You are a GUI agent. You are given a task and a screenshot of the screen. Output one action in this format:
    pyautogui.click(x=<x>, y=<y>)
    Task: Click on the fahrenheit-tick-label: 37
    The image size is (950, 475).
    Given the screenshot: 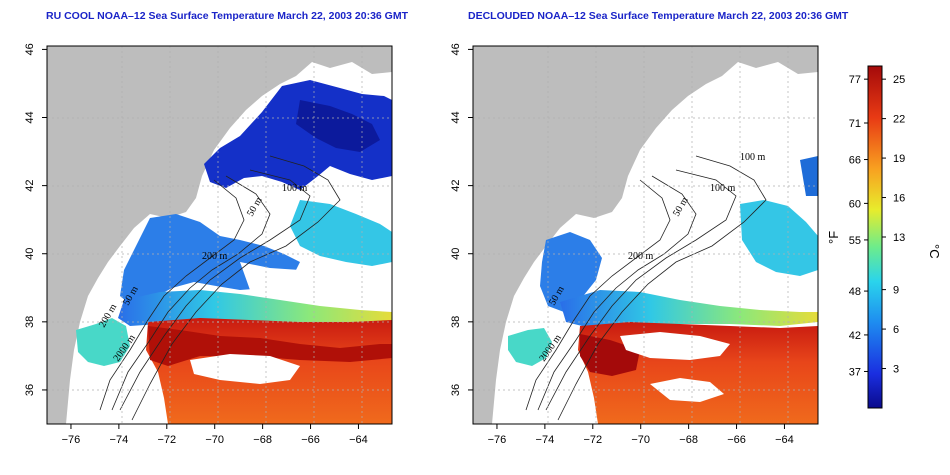 What is the action you would take?
    pyautogui.click(x=855, y=372)
    